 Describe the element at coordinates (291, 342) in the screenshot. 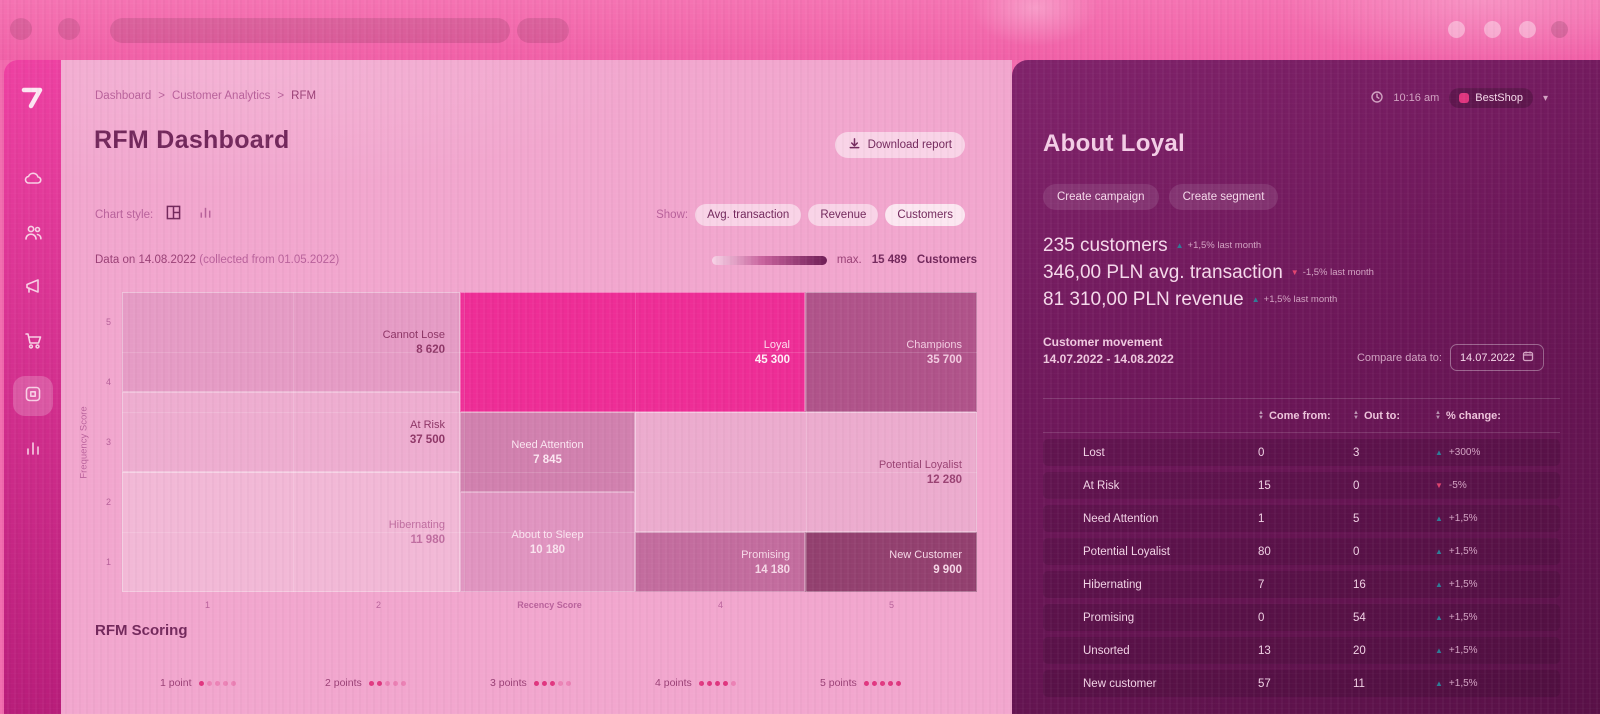

I see `segment-cannot-lose: Cannot Lose 8 620` at that location.